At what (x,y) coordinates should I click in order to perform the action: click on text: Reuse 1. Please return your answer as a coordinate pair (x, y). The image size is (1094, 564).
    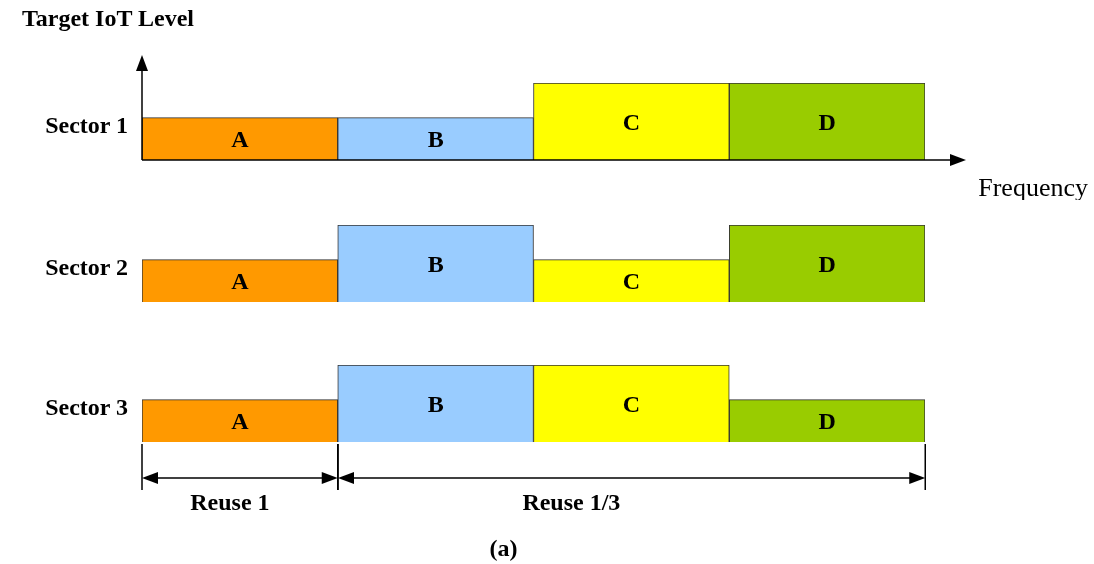
    Looking at the image, I should click on (230, 502).